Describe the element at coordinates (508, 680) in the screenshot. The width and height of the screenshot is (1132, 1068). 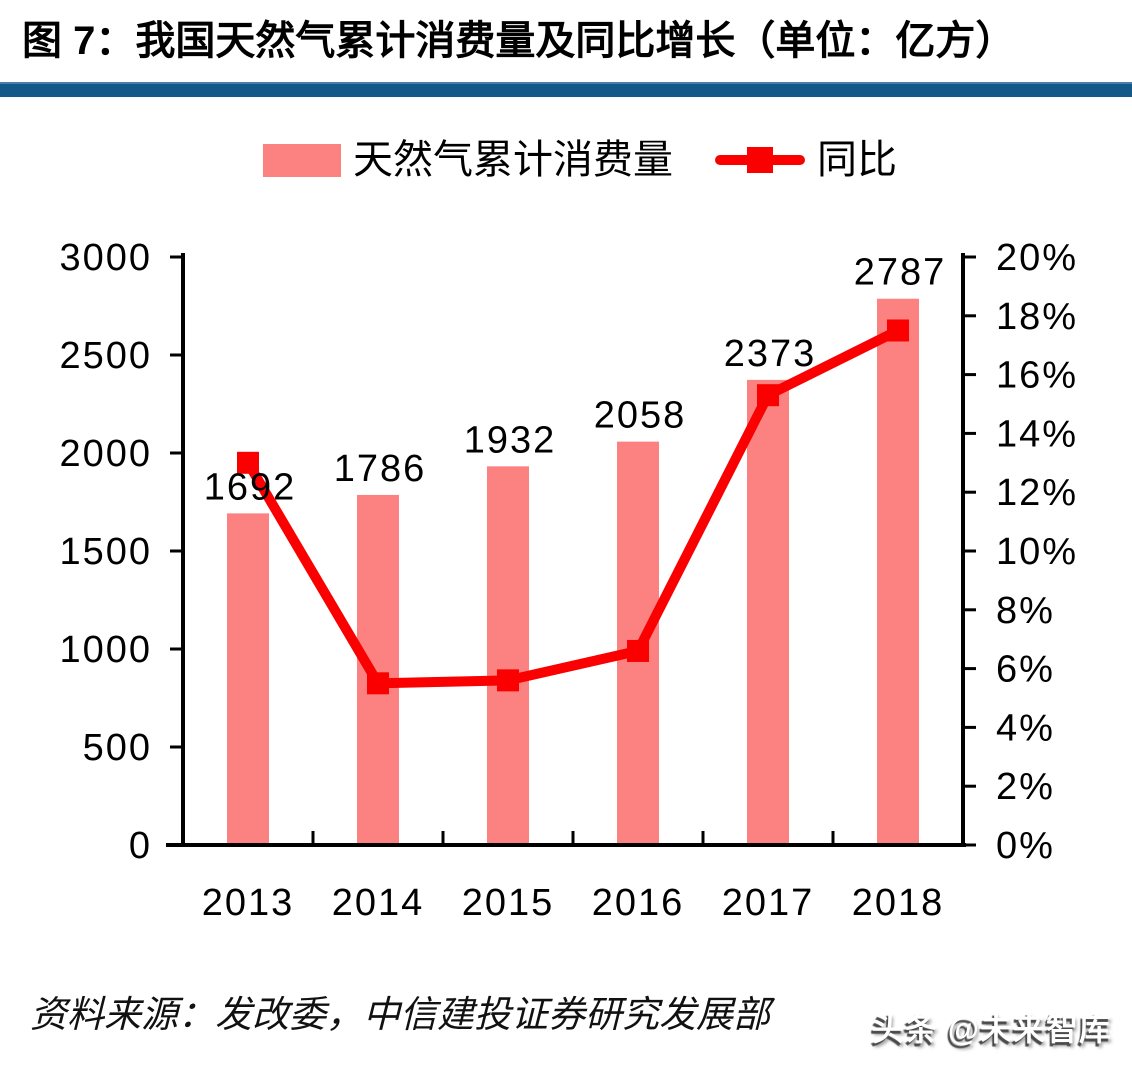
I see `line-marker-2015` at that location.